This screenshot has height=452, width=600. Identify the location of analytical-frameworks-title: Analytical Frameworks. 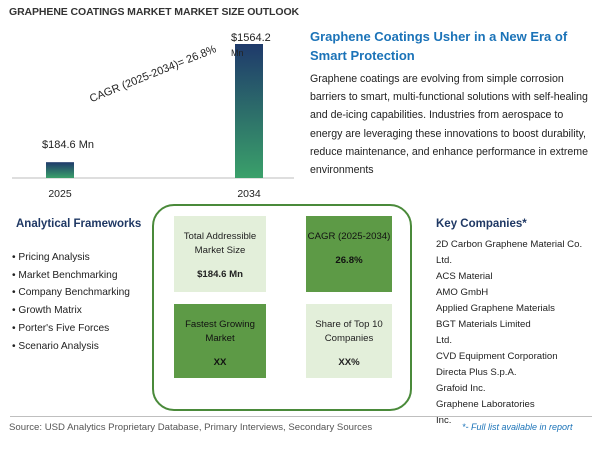
(78, 224).